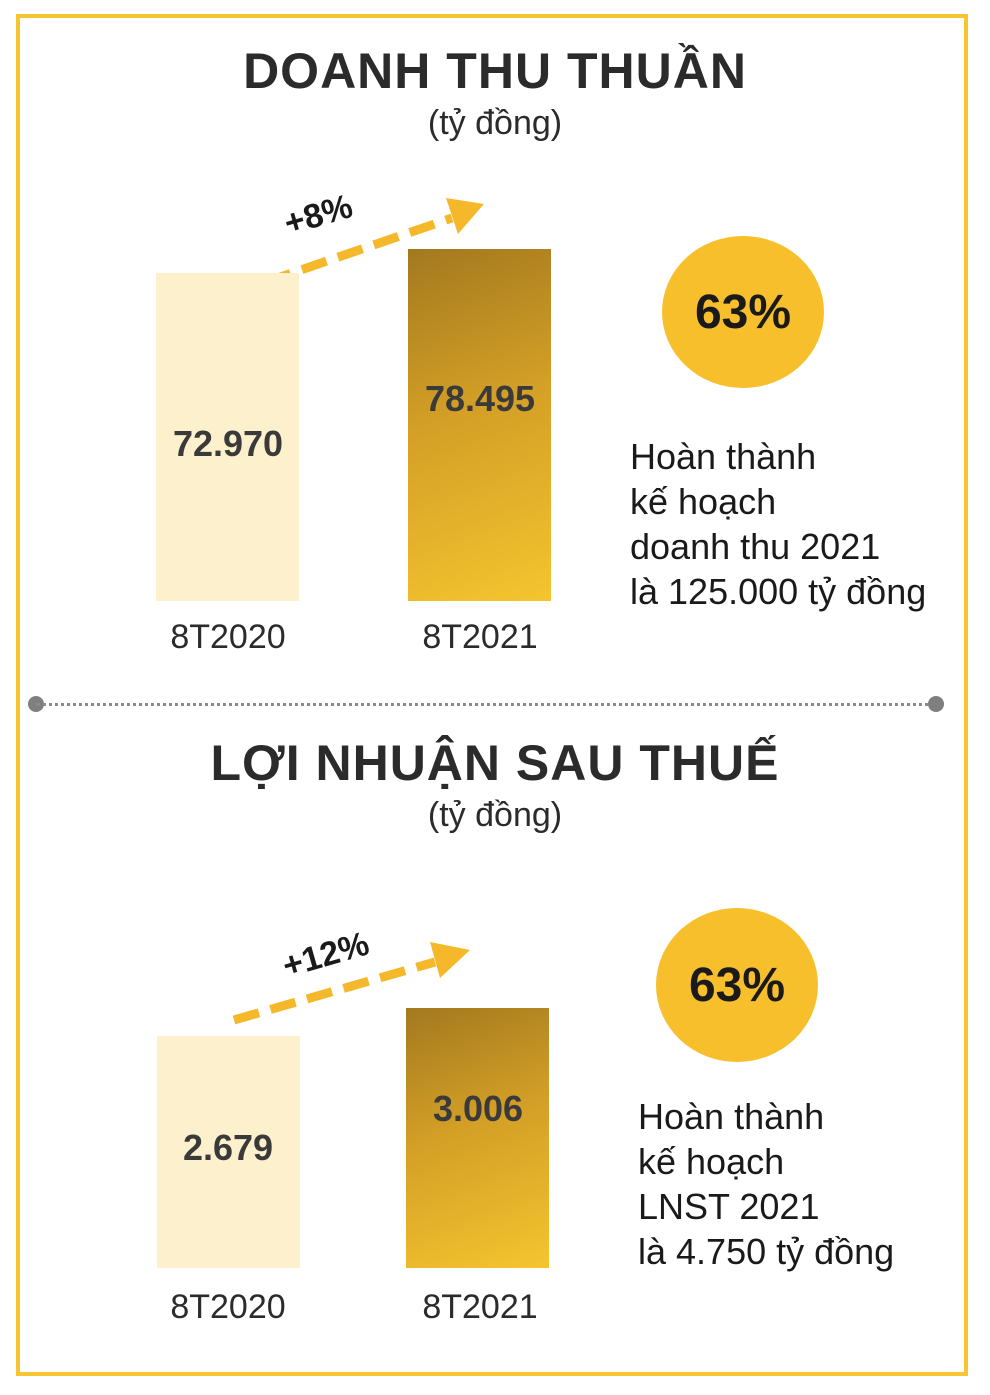 This screenshot has width=990, height=1395. I want to click on revenue-growth-arrow, so click(374, 242).